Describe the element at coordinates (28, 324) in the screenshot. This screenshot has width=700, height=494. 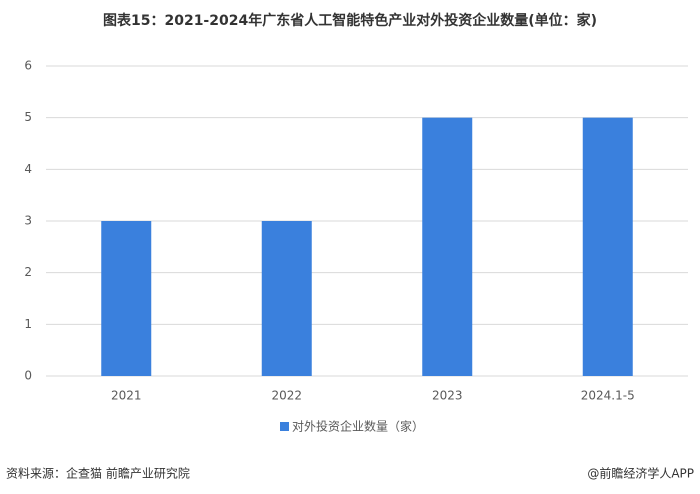
I see `y-tick-label: 1` at that location.